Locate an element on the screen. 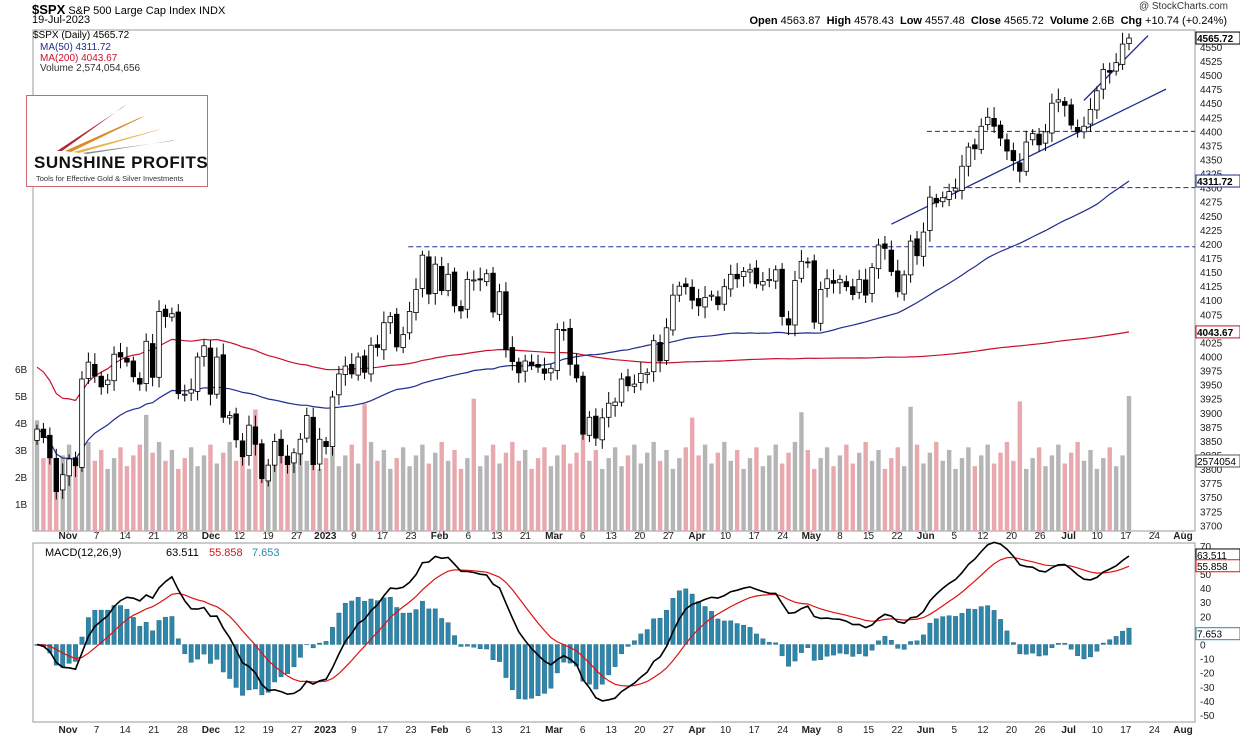 This screenshot has height=737, width=1240. macd-tick-label: 20 is located at coordinates (1206, 617).